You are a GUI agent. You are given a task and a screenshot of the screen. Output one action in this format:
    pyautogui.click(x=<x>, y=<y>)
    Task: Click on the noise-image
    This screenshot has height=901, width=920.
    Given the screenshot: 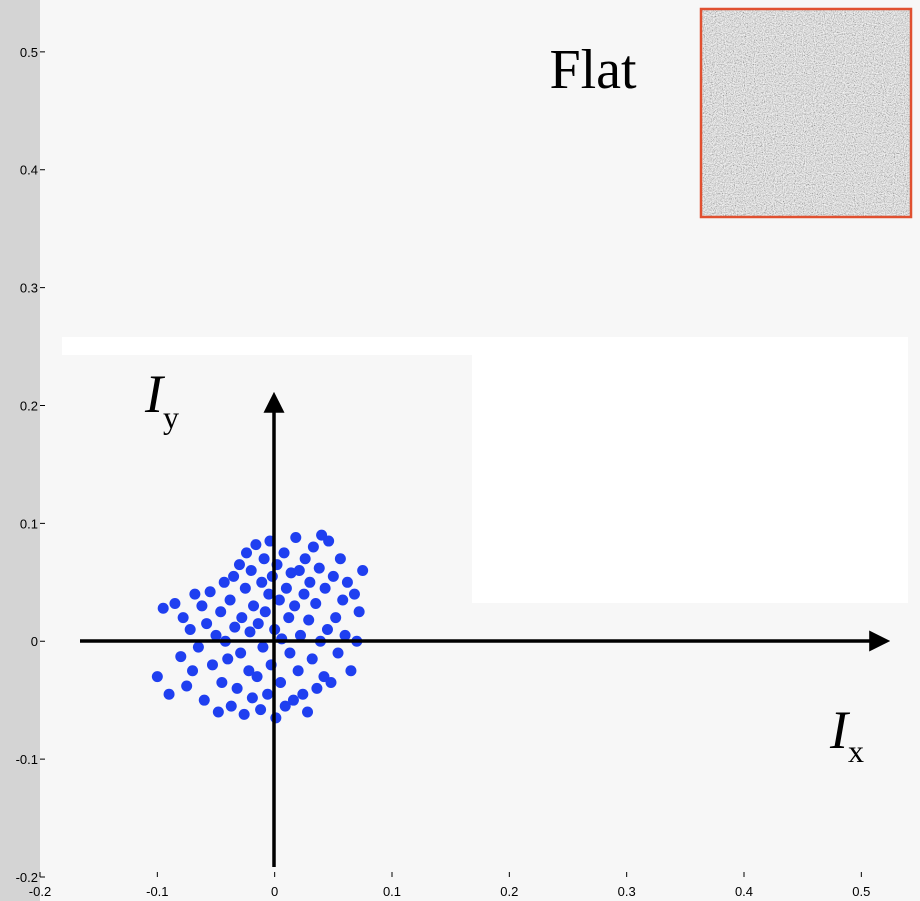 What is the action you would take?
    pyautogui.click(x=806, y=113)
    